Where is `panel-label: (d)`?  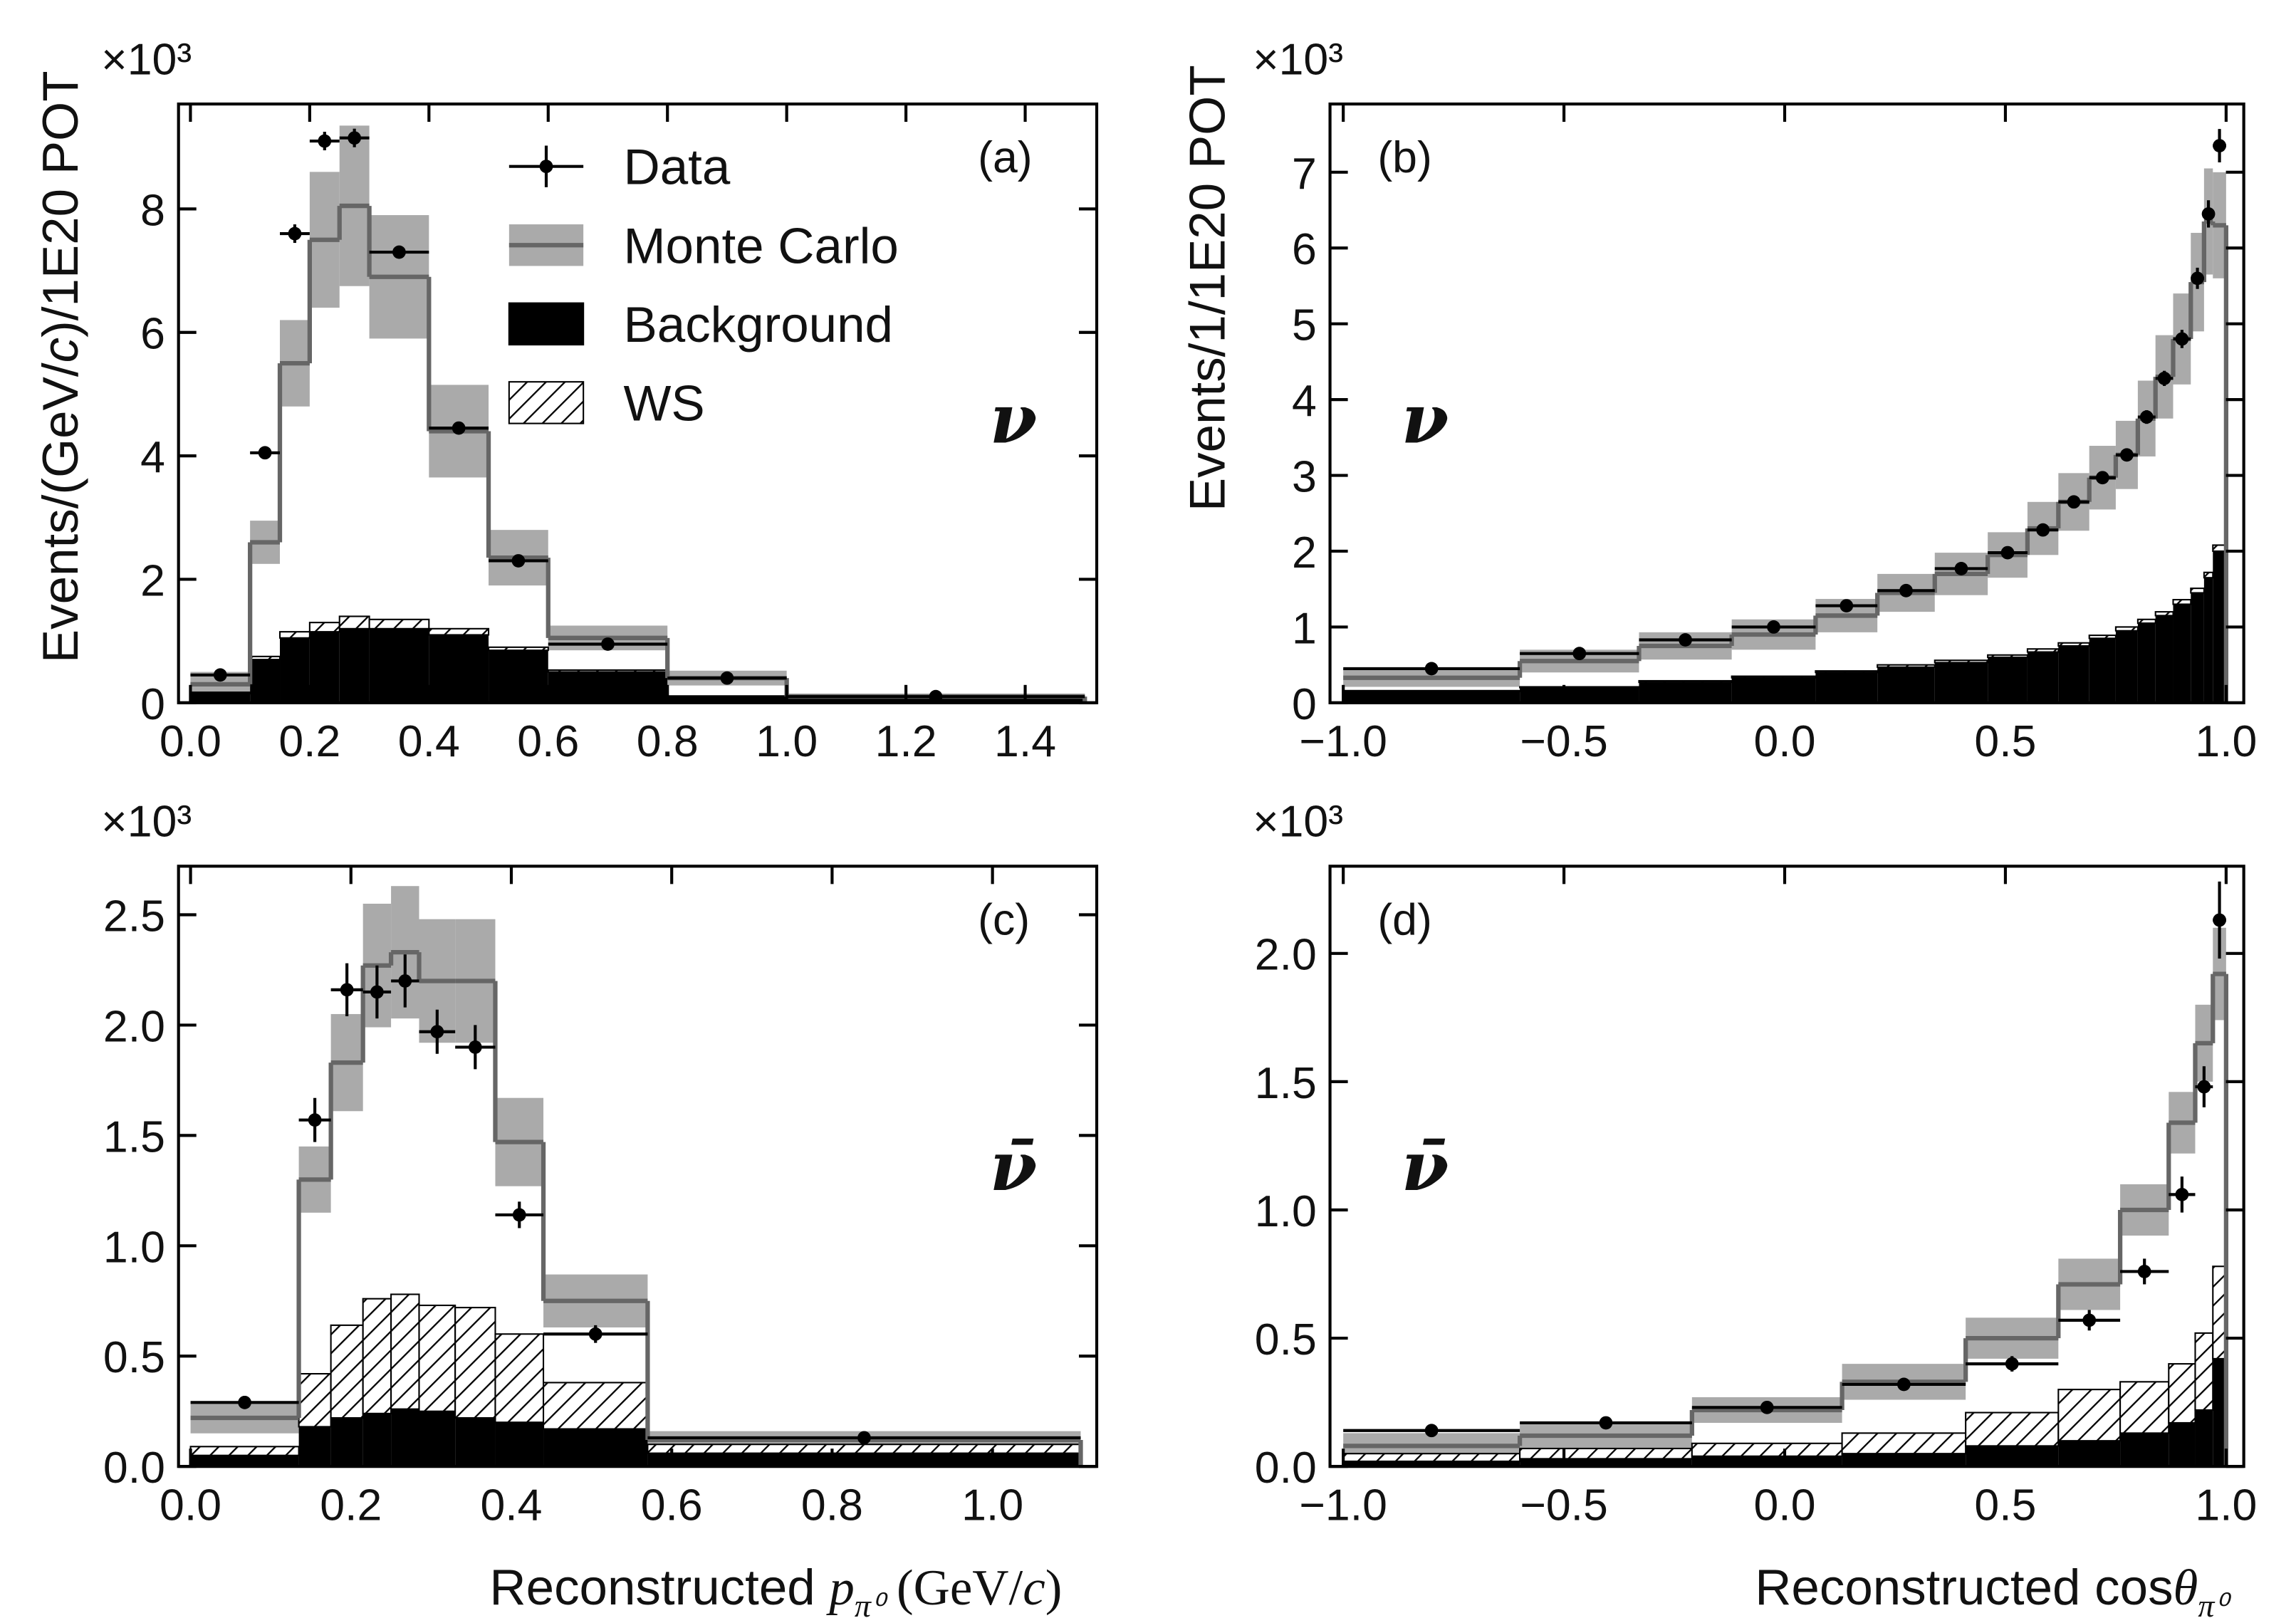
panel-label: (d) is located at coordinates (1404, 919).